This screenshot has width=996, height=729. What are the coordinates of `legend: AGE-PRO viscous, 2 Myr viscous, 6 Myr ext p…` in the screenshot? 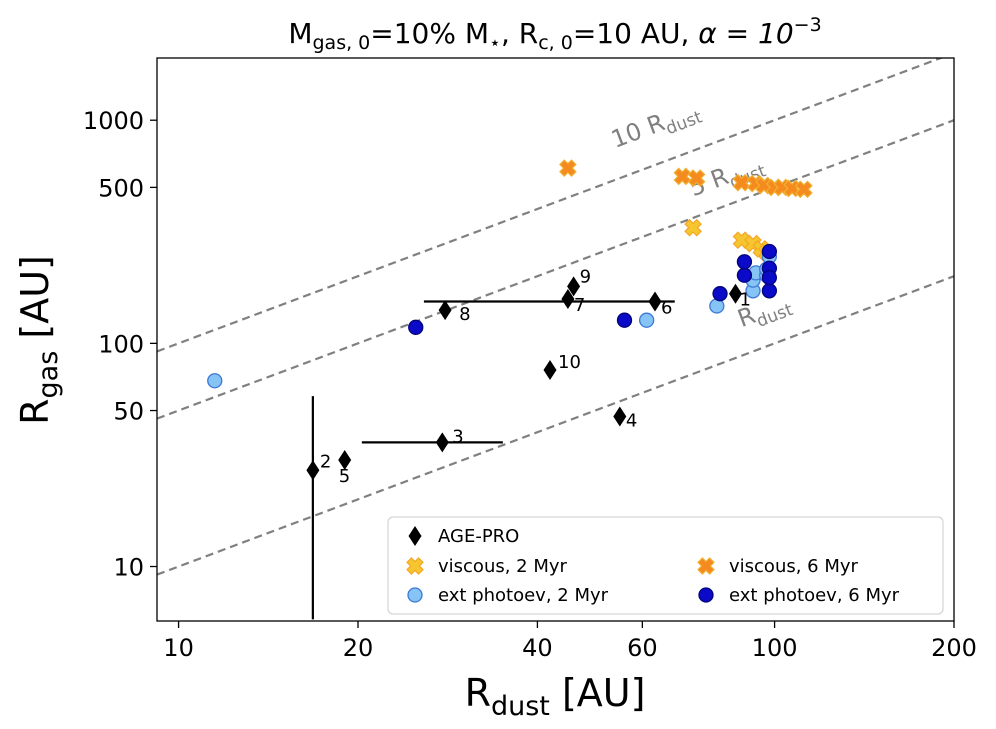 It's located at (665, 565).